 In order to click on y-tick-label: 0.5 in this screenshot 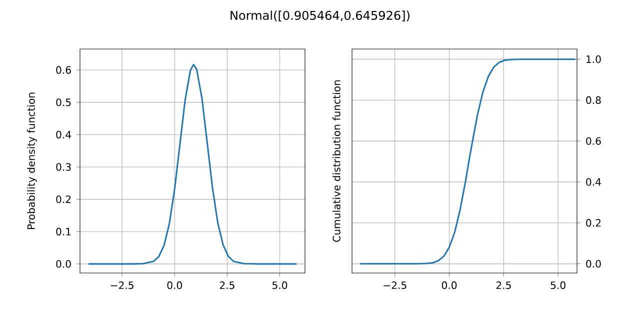, I will do `click(63, 102)`.